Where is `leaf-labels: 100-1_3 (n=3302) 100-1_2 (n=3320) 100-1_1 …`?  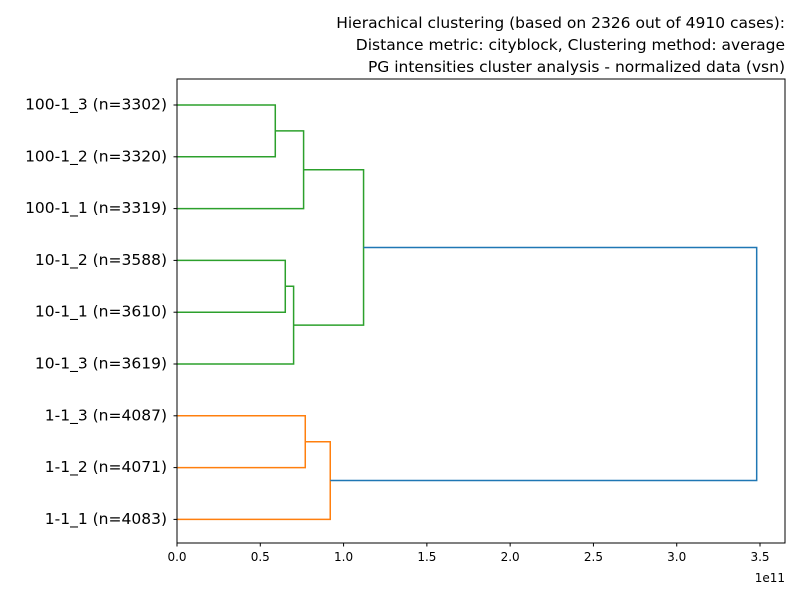 leaf-labels: 100-1_3 (n=3302) 100-1_2 (n=3320) 100-1_1 … is located at coordinates (101, 312).